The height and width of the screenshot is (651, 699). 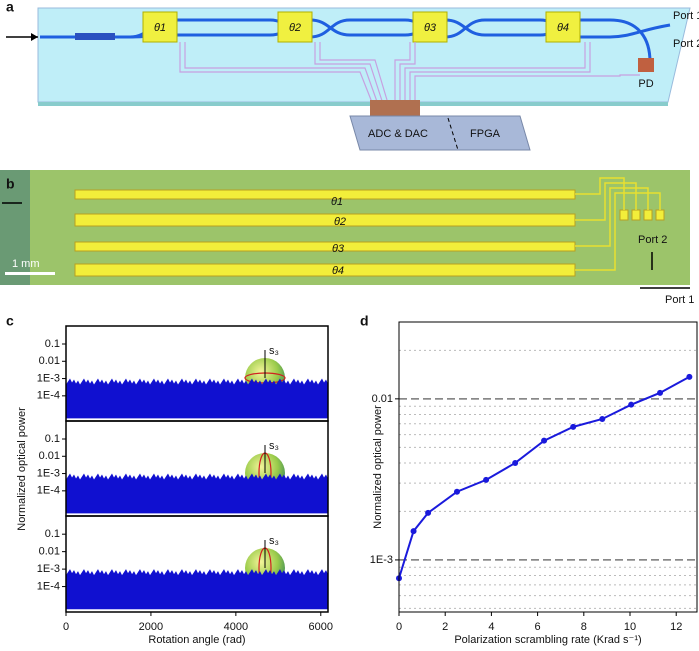 I want to click on x-tick-label: 6, so click(x=538, y=627).